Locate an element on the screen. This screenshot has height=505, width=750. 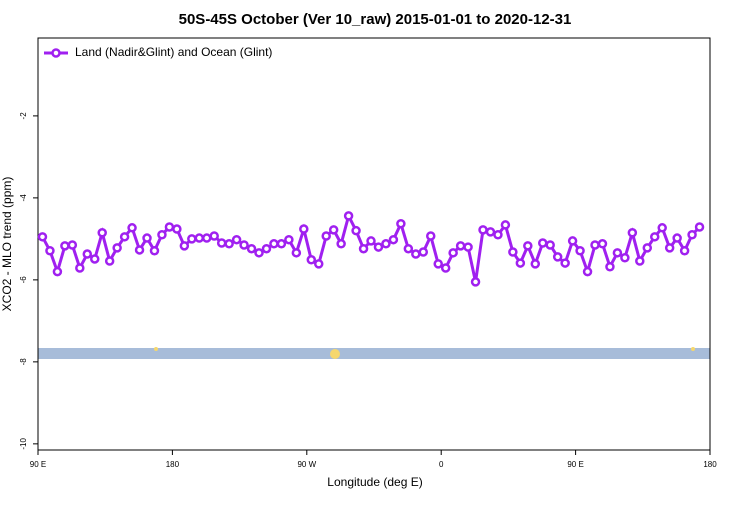
y-tick-label: -4 is located at coordinates (23, 198).